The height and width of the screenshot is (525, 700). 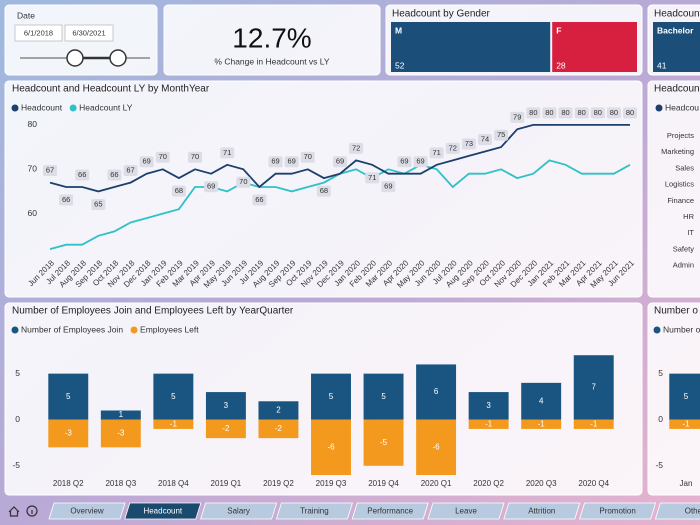 What do you see at coordinates (541, 483) in the screenshot?
I see `x-tick-label: 2020 Q3` at bounding box center [541, 483].